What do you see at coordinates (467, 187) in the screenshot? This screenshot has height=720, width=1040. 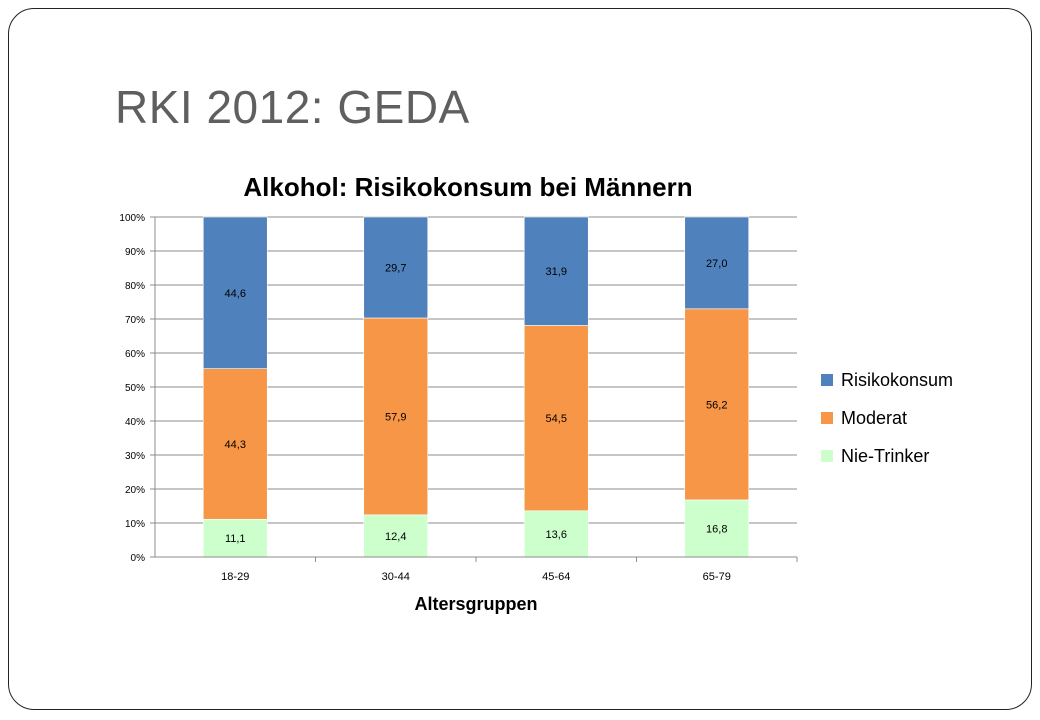 I see `chart-title: Alkohol: Risikokonsum bei Männern` at bounding box center [467, 187].